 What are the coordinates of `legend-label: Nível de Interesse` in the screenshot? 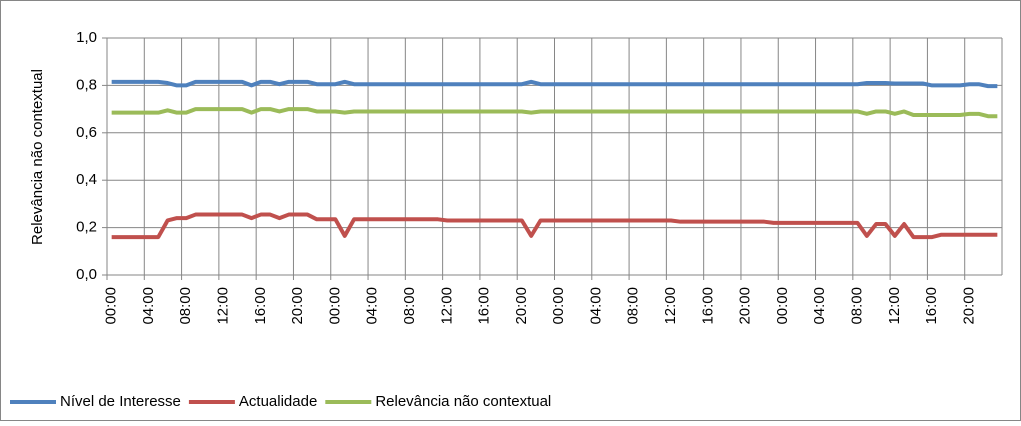 It's located at (120, 401).